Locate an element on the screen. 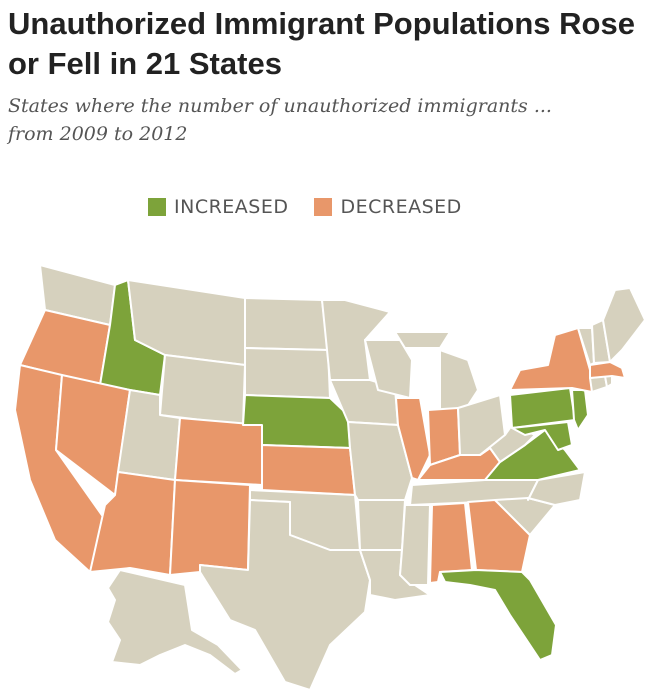 This screenshot has height=700, width=650. legend-item-decreased: DECREASED is located at coordinates (387, 207).